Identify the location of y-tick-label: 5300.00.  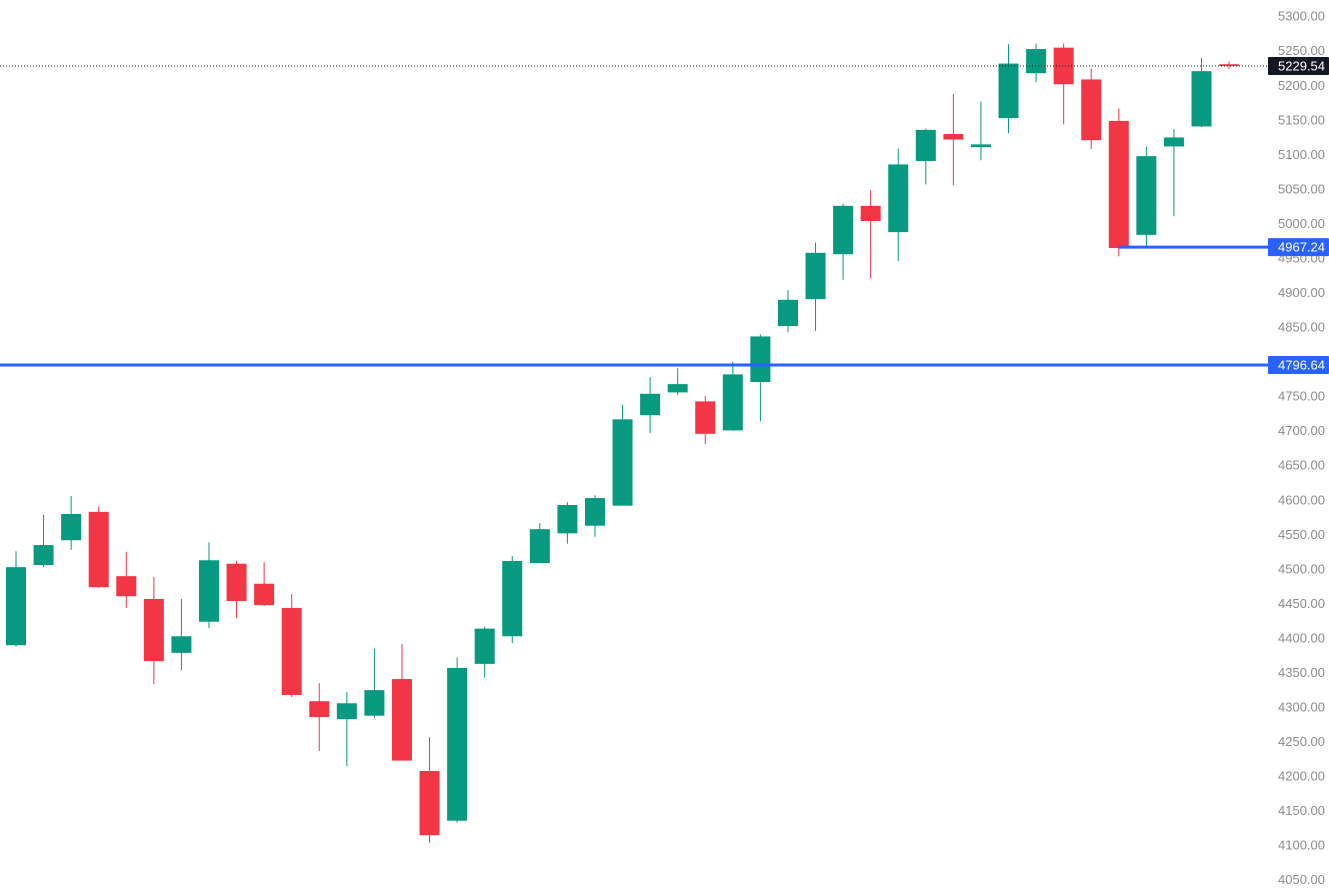
(1301, 16).